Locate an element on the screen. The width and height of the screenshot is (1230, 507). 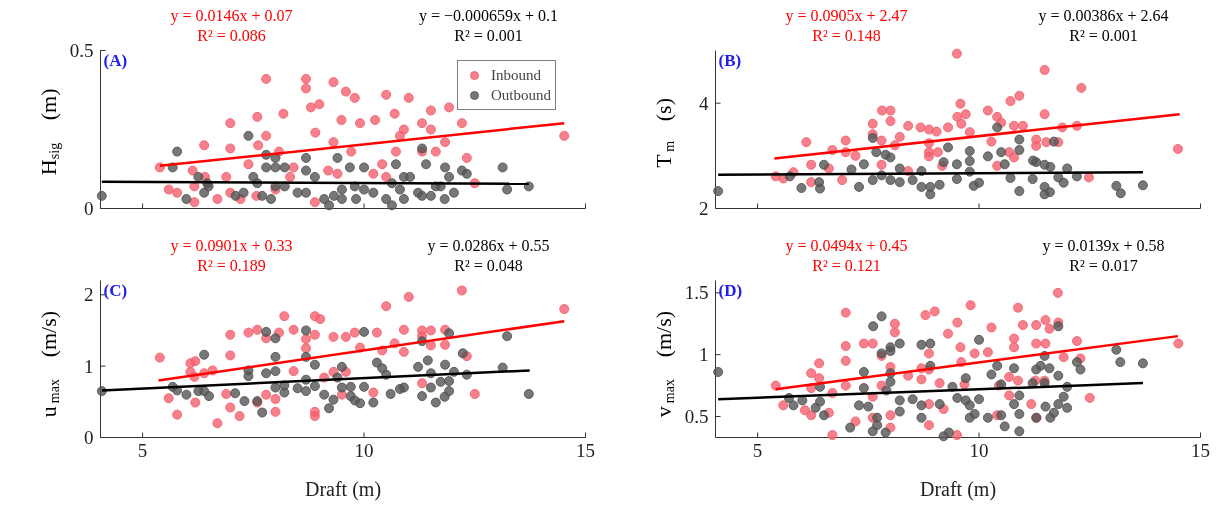
text: R² = 0.189 is located at coordinates (231, 265).